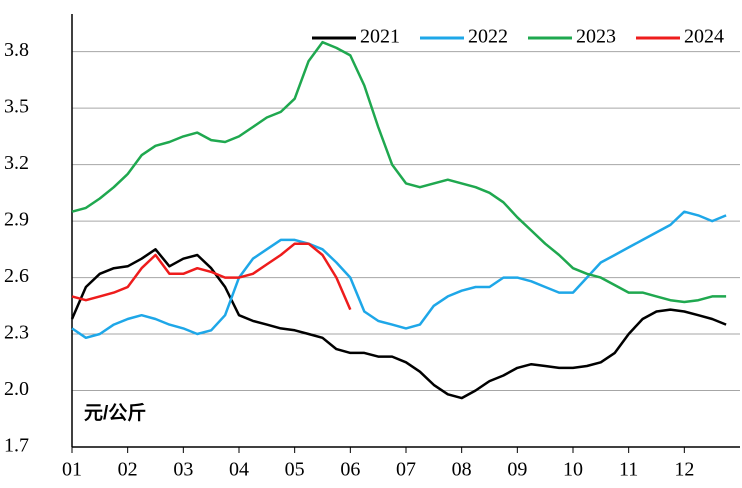 The image size is (742, 488). Describe the element at coordinates (380, 37) in the screenshot. I see `legend-label: 2021` at that location.